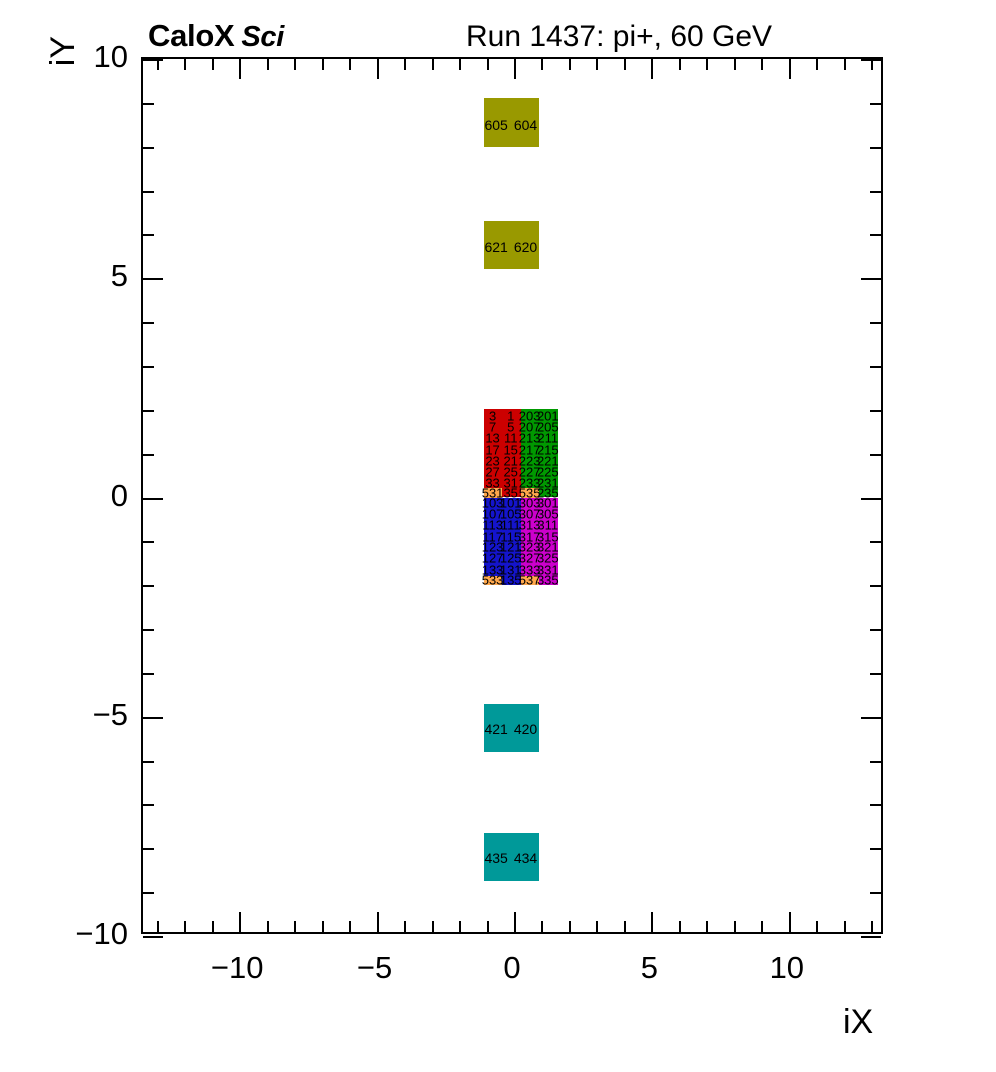  Describe the element at coordinates (547, 427) in the screenshot. I see `channel-label-205: 205` at that location.